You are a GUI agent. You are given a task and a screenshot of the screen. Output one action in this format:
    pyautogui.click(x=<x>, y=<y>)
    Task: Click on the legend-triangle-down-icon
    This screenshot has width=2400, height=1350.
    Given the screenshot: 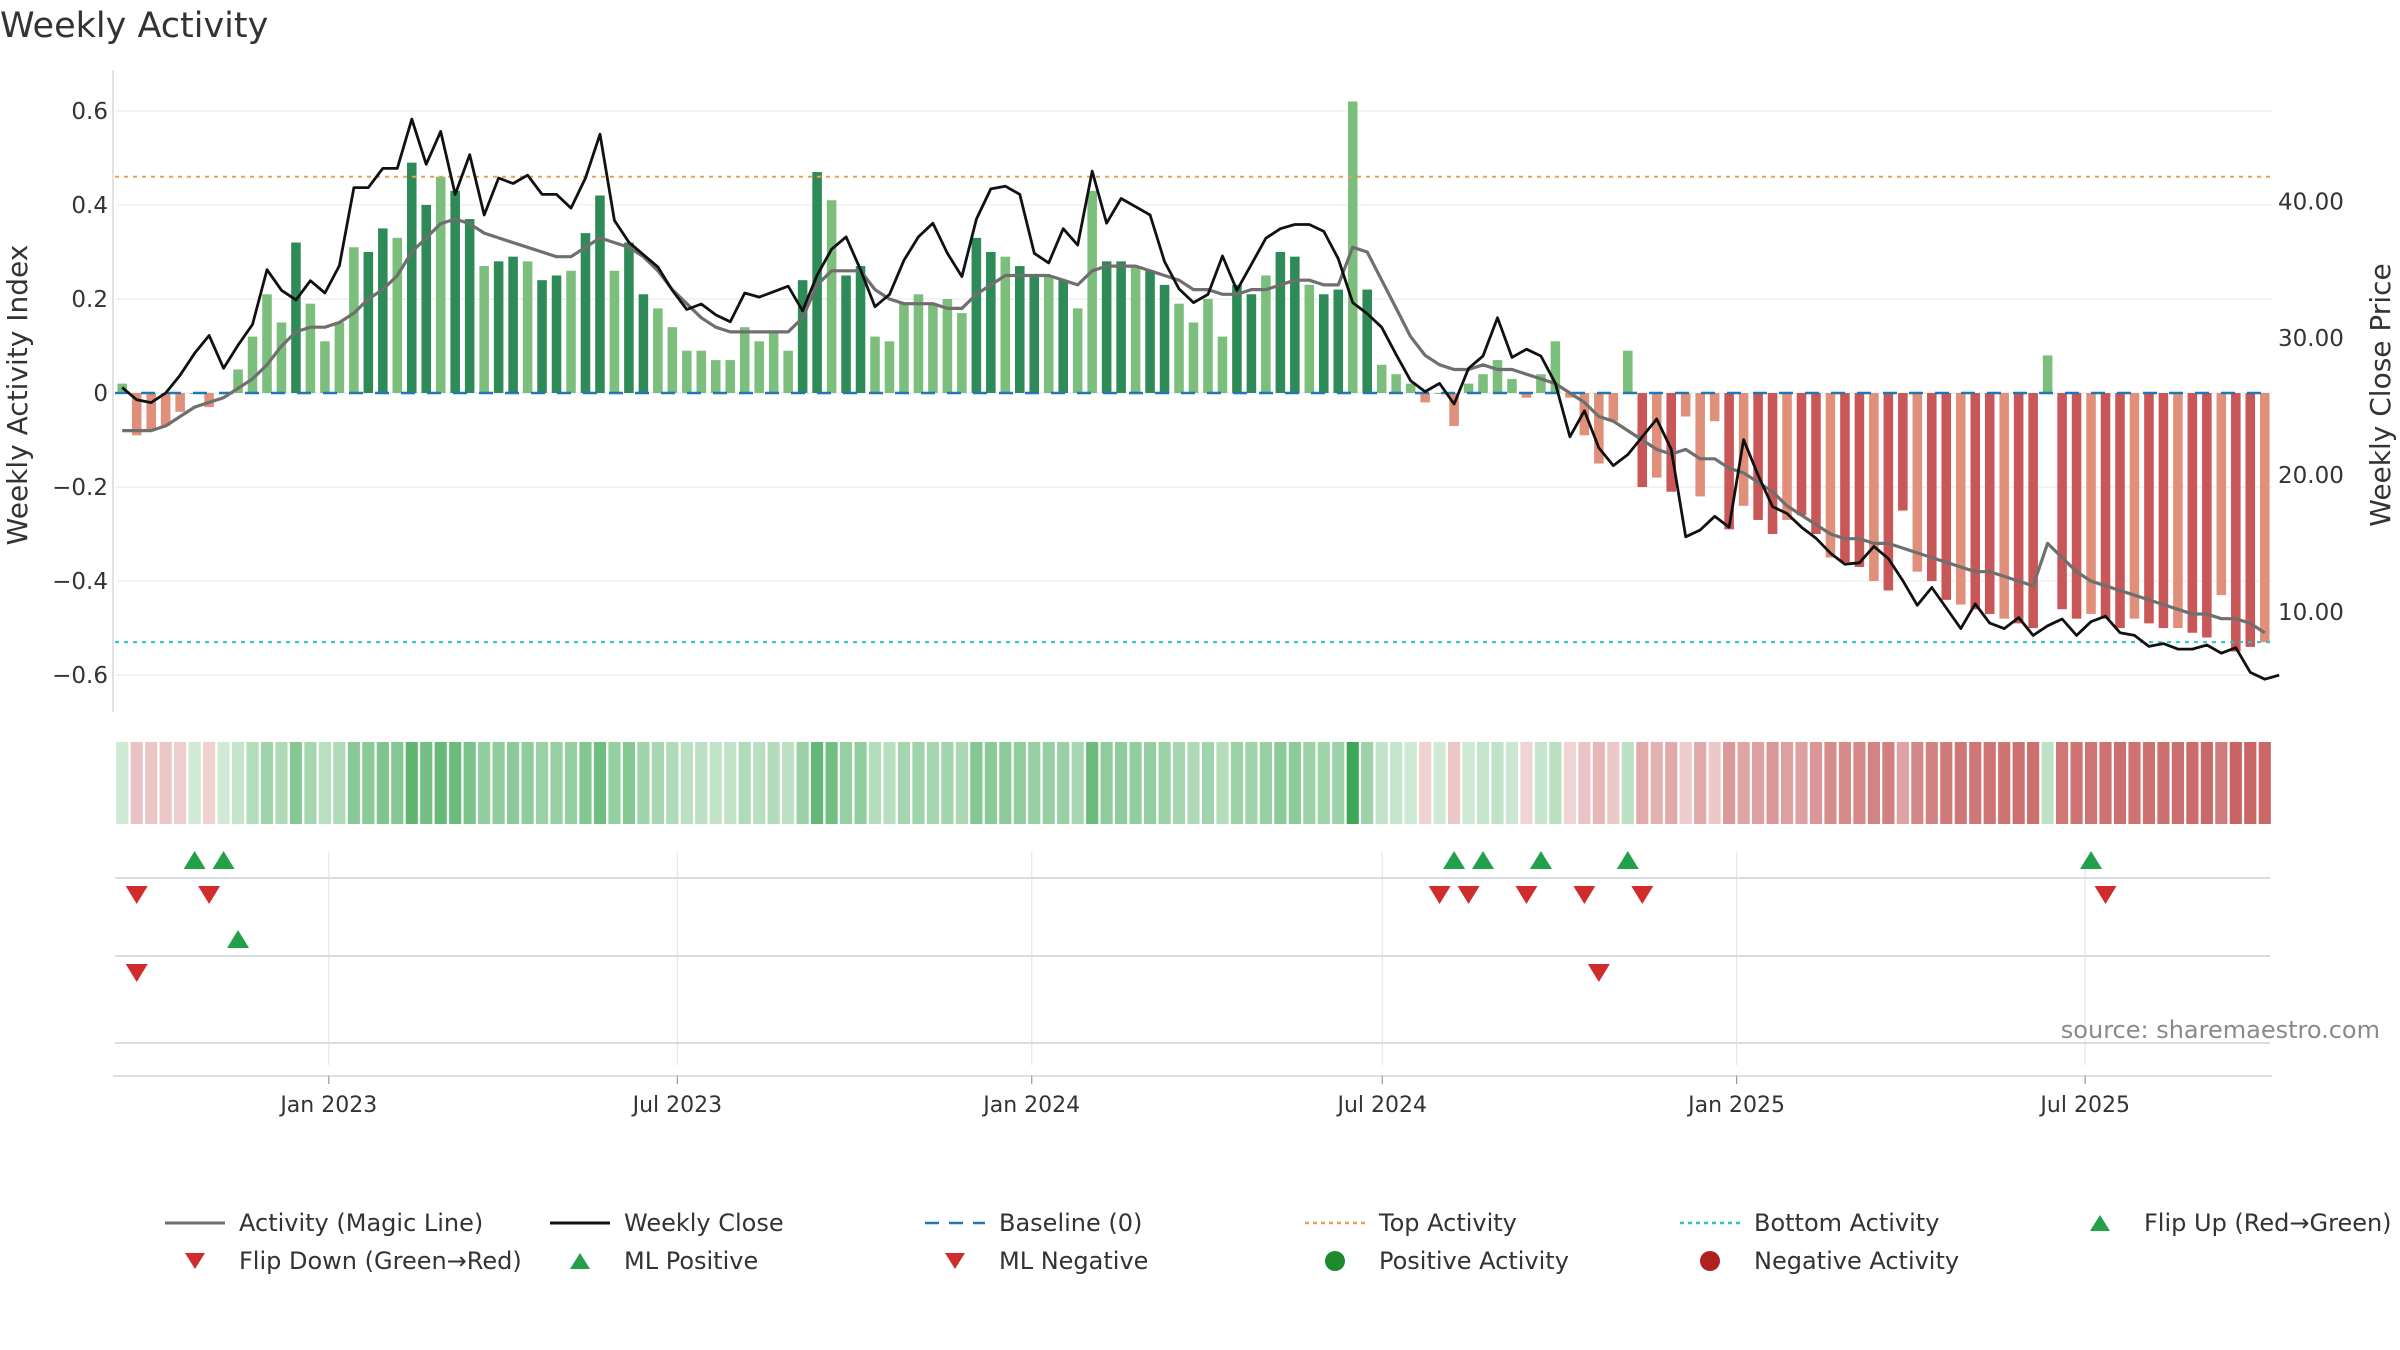 What is the action you would take?
    pyautogui.click(x=955, y=1261)
    